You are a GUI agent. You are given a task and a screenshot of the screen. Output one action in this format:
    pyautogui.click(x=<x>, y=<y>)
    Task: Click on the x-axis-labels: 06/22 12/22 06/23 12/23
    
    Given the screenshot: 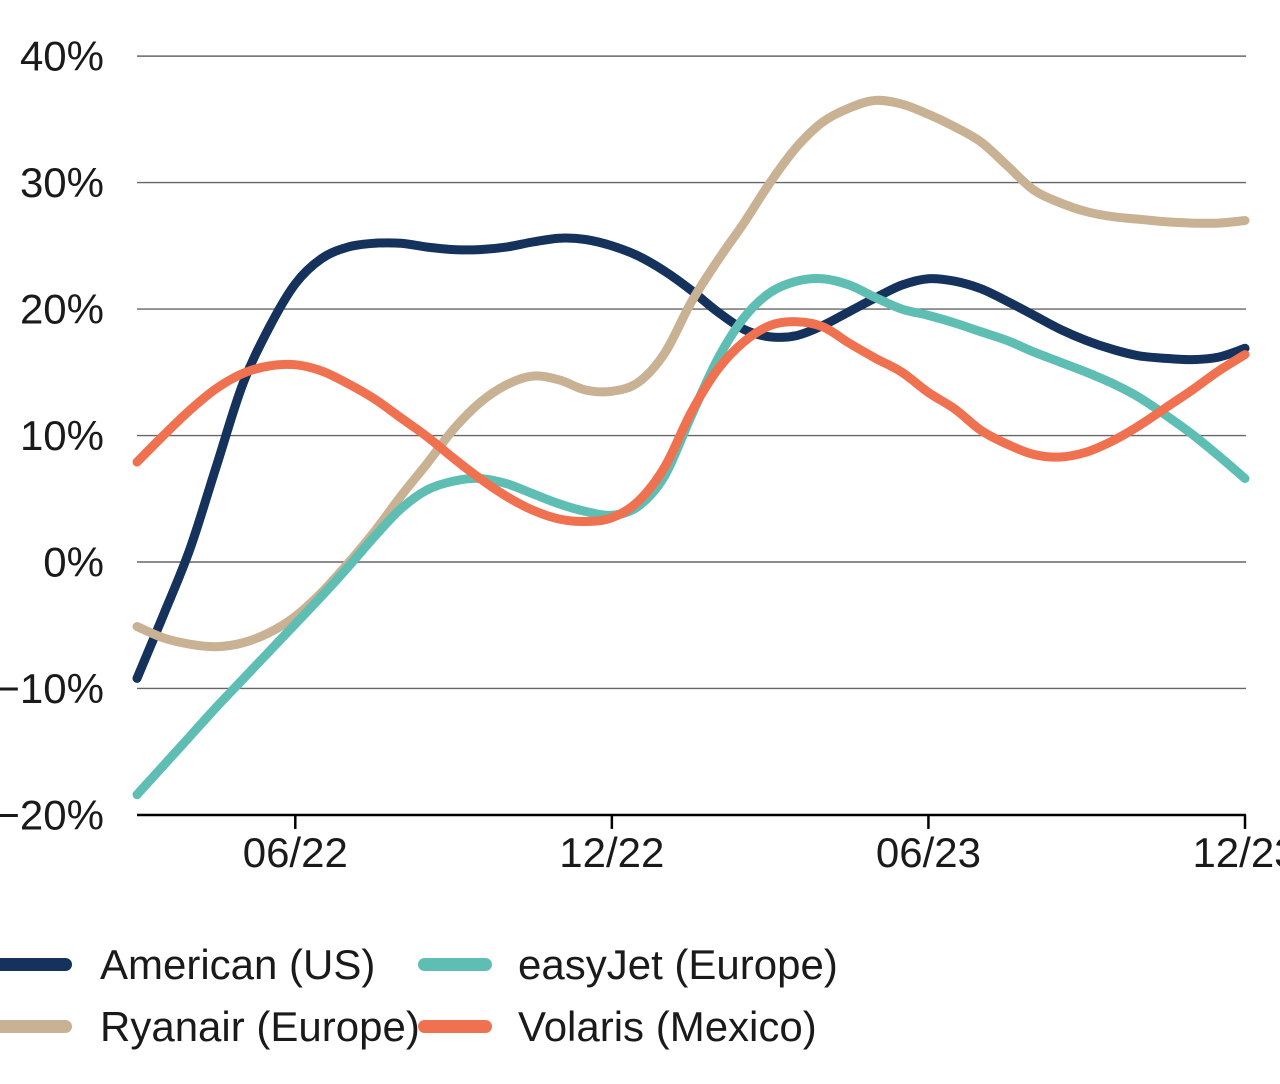 What is the action you would take?
    pyautogui.click(x=761, y=852)
    